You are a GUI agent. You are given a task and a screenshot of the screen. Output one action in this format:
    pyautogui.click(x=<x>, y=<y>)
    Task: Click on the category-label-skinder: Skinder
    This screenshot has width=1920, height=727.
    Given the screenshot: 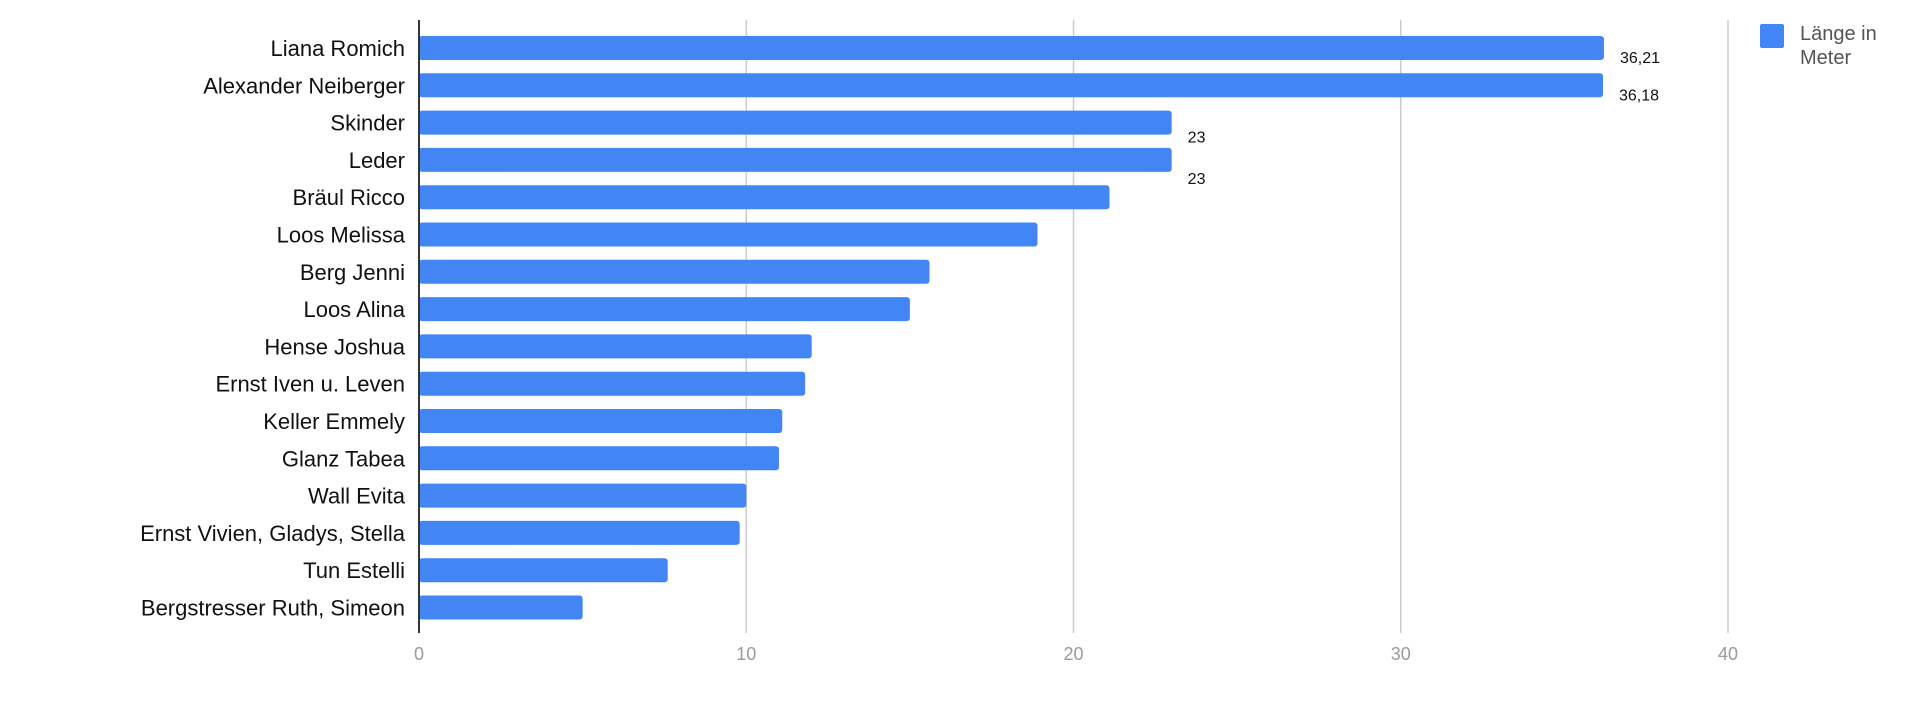 What is the action you would take?
    pyautogui.click(x=367, y=123)
    